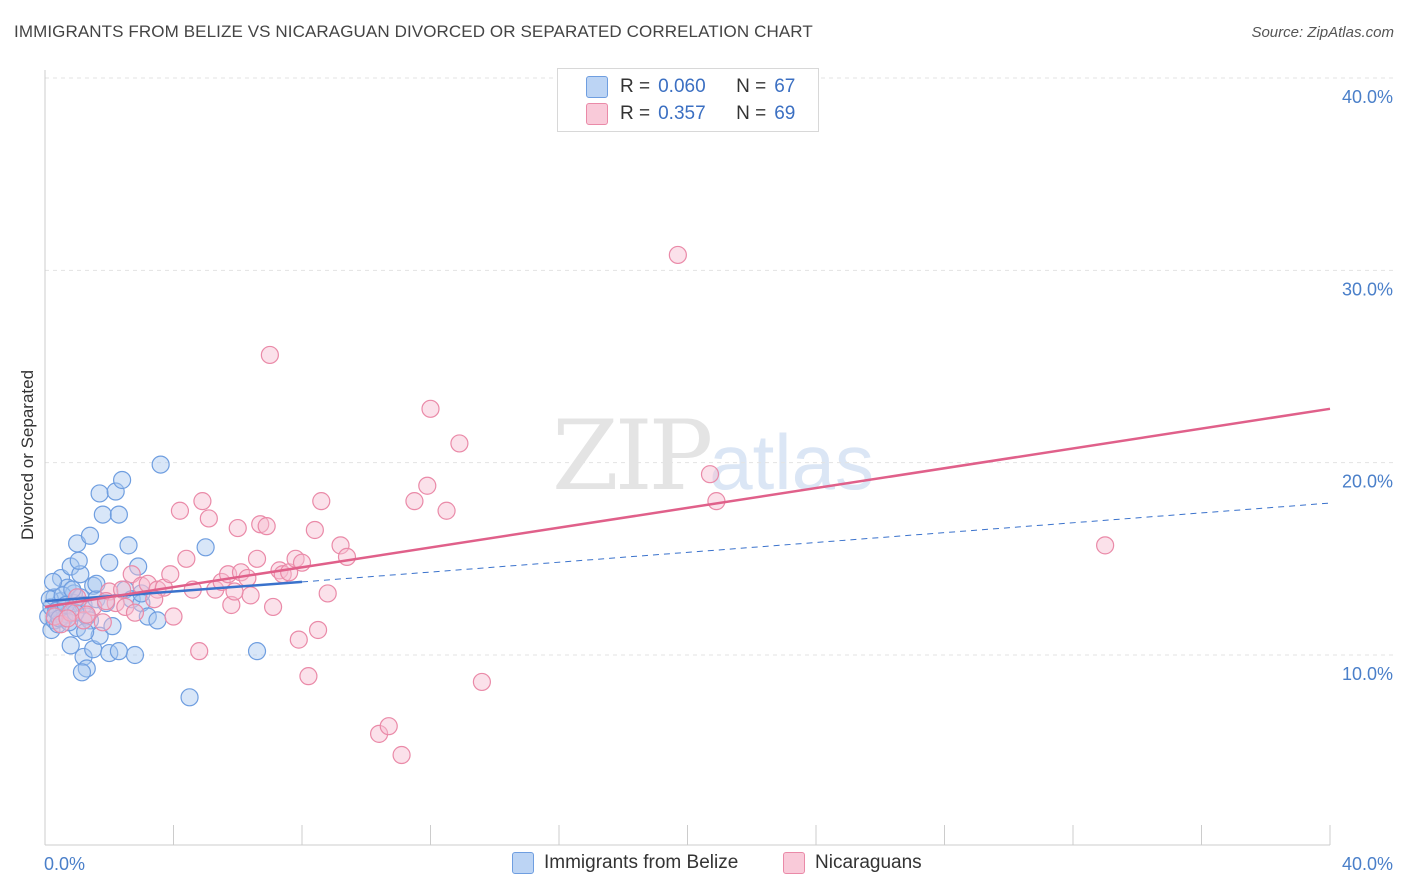  I want to click on legend-r-value: 0.060, so click(682, 86).